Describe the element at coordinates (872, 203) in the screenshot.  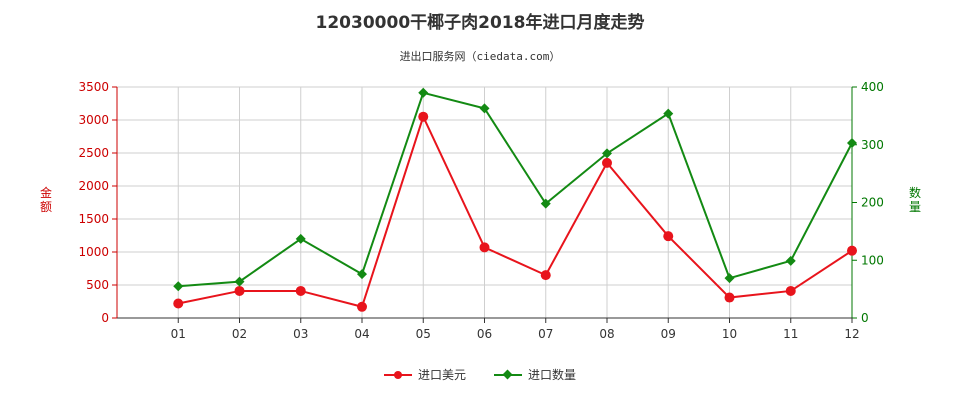
I see `y-right-tick-label: 200` at that location.